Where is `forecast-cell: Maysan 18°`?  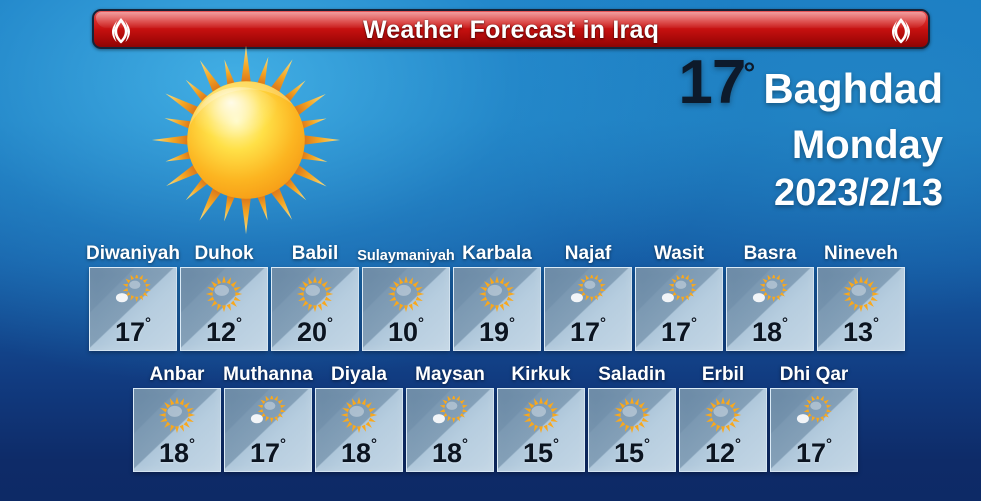 forecast-cell: Maysan 18° is located at coordinates (450, 418).